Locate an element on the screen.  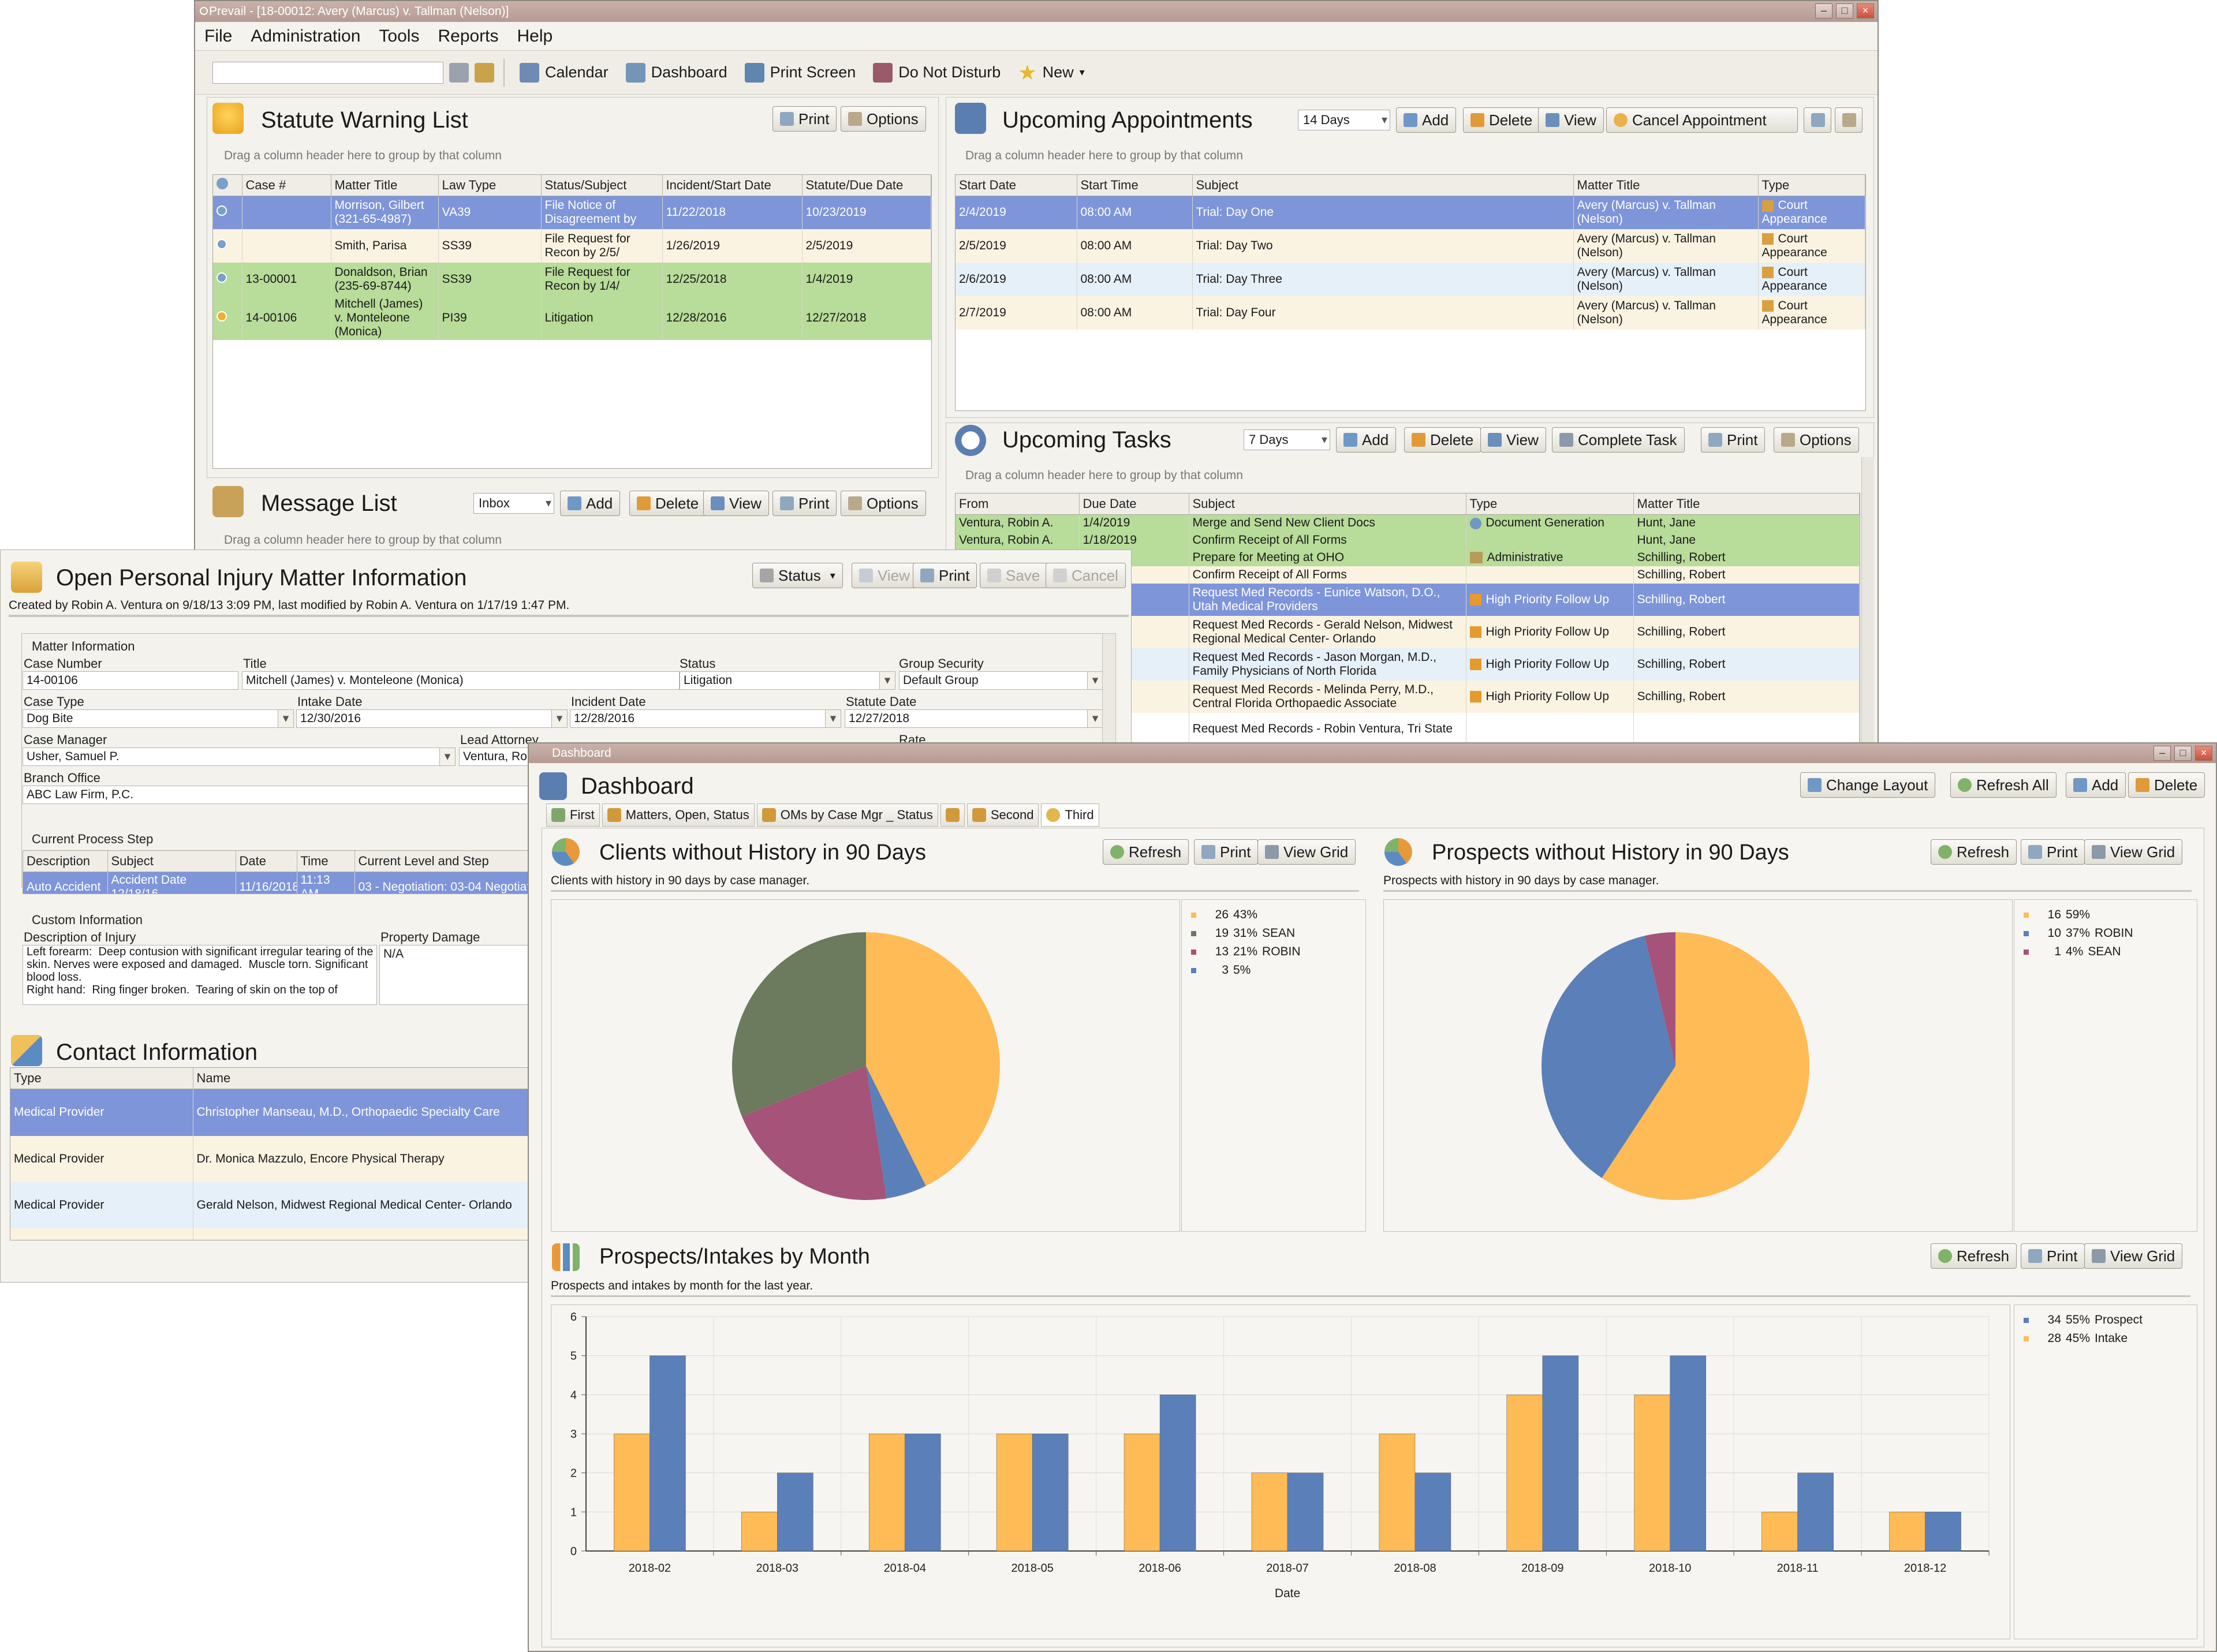
menu-administration: Administration is located at coordinates (306, 36).